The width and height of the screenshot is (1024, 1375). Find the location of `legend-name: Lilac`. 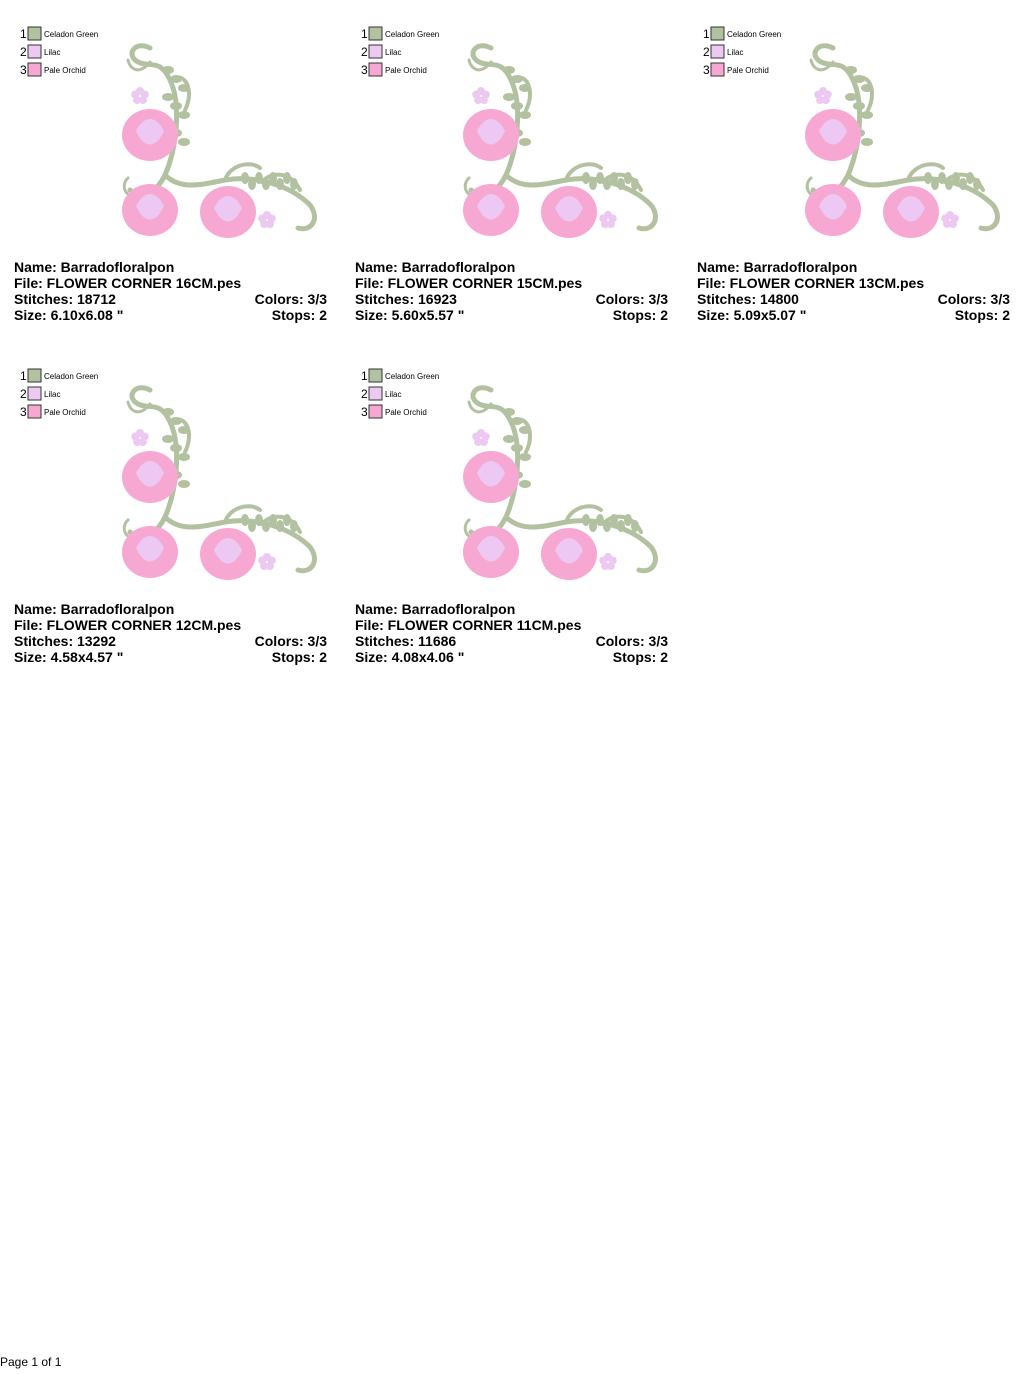

legend-name: Lilac is located at coordinates (393, 52).